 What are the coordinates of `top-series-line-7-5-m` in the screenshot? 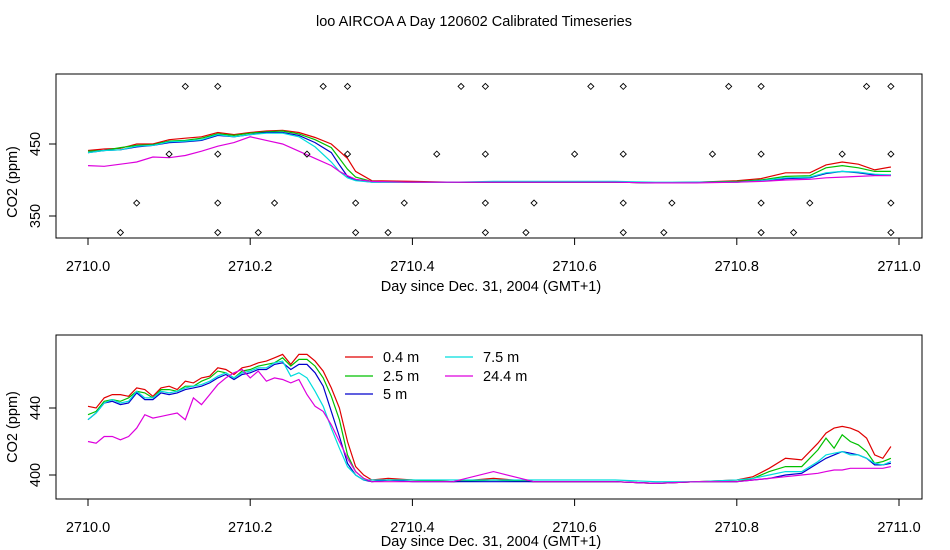 It's located at (489, 157).